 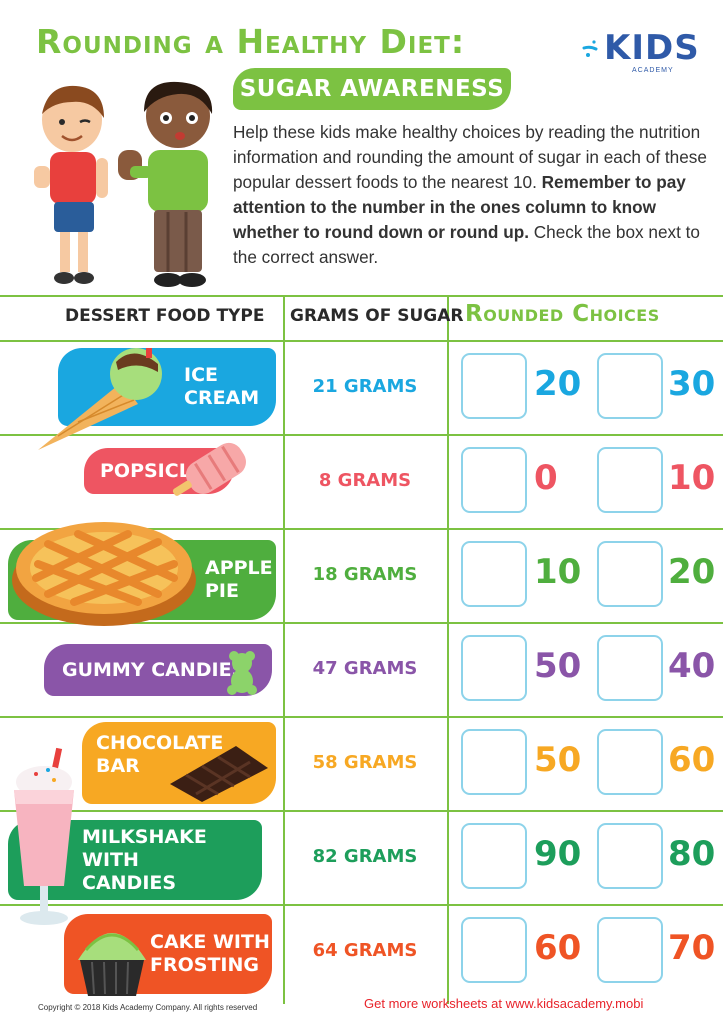 What do you see at coordinates (165, 316) in the screenshot?
I see `header-food-type: DESSERT FOOD TYPE` at bounding box center [165, 316].